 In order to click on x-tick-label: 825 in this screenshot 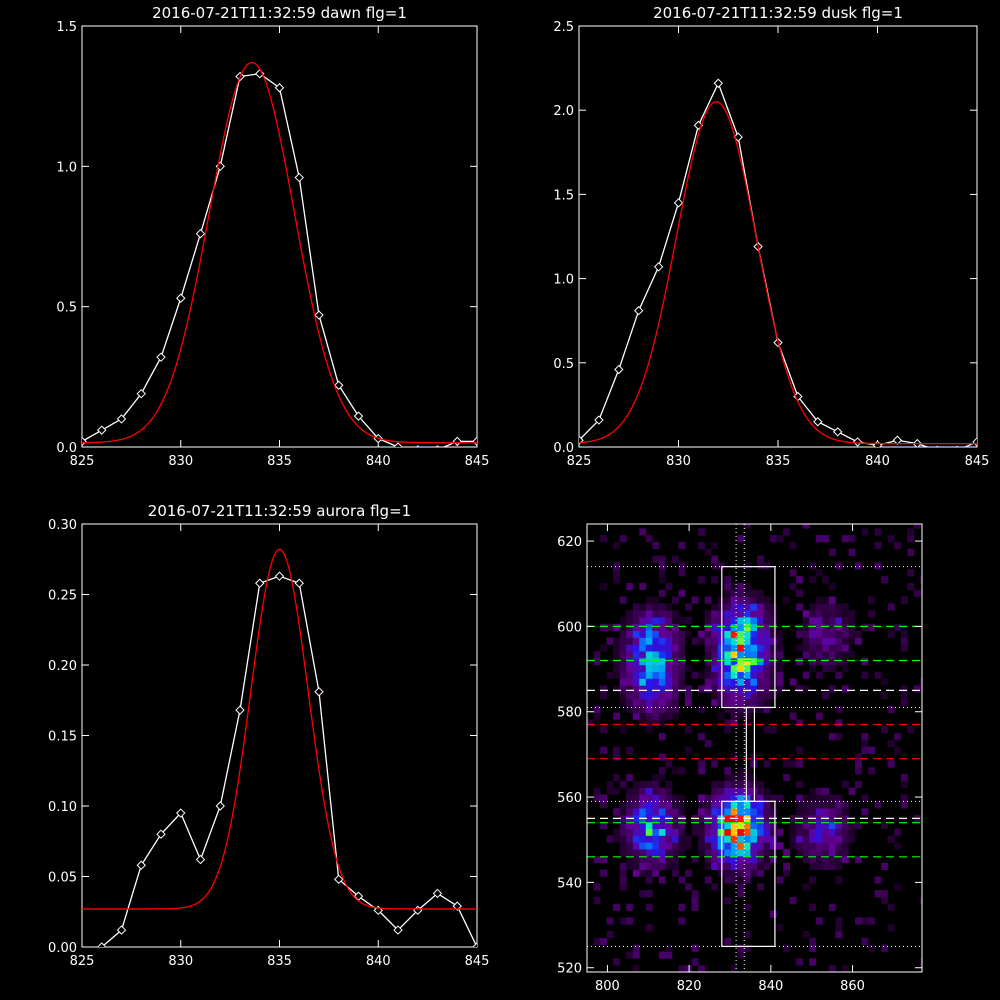, I will do `click(82, 961)`.